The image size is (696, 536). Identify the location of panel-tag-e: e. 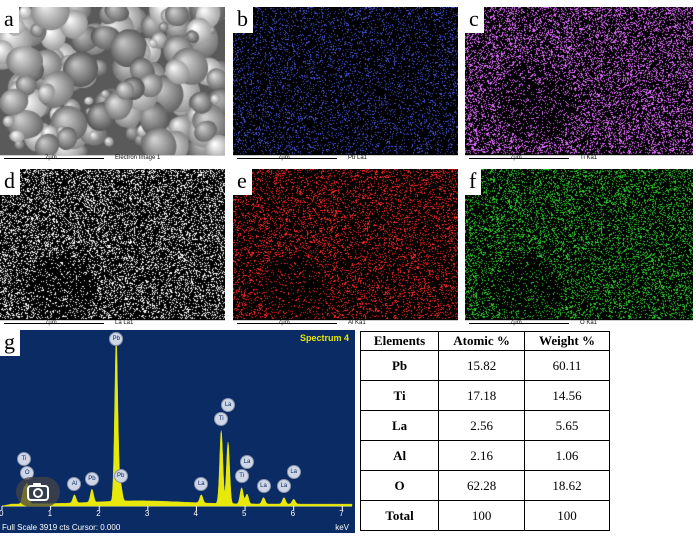
(242, 182).